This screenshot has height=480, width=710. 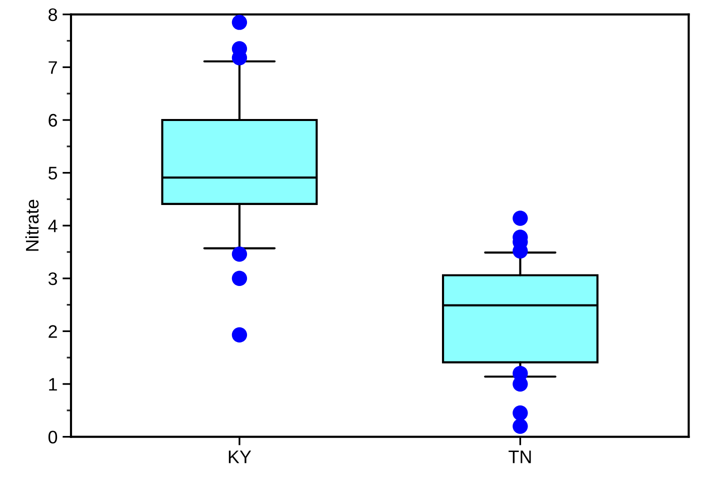 I want to click on y-axis-title: Nitrate, so click(x=32, y=225).